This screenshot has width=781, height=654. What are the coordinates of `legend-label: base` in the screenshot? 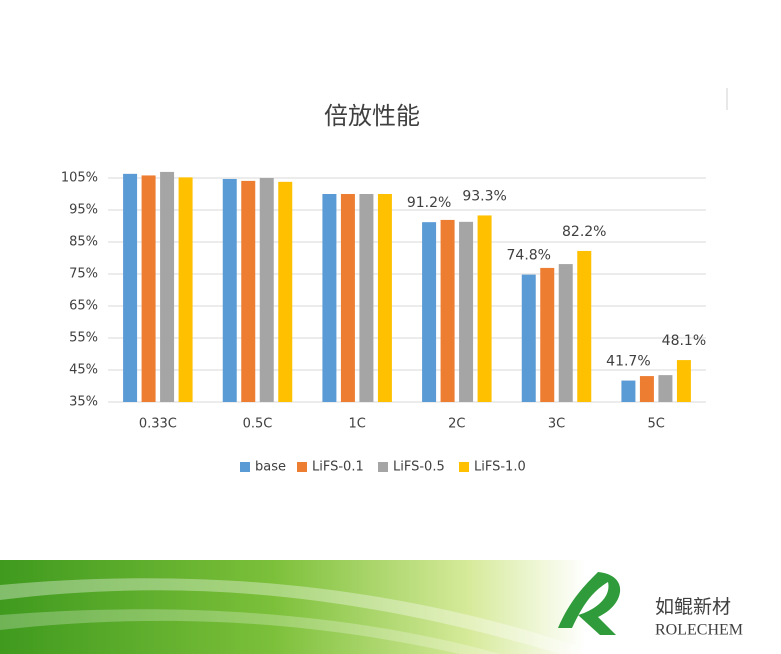 It's located at (270, 467).